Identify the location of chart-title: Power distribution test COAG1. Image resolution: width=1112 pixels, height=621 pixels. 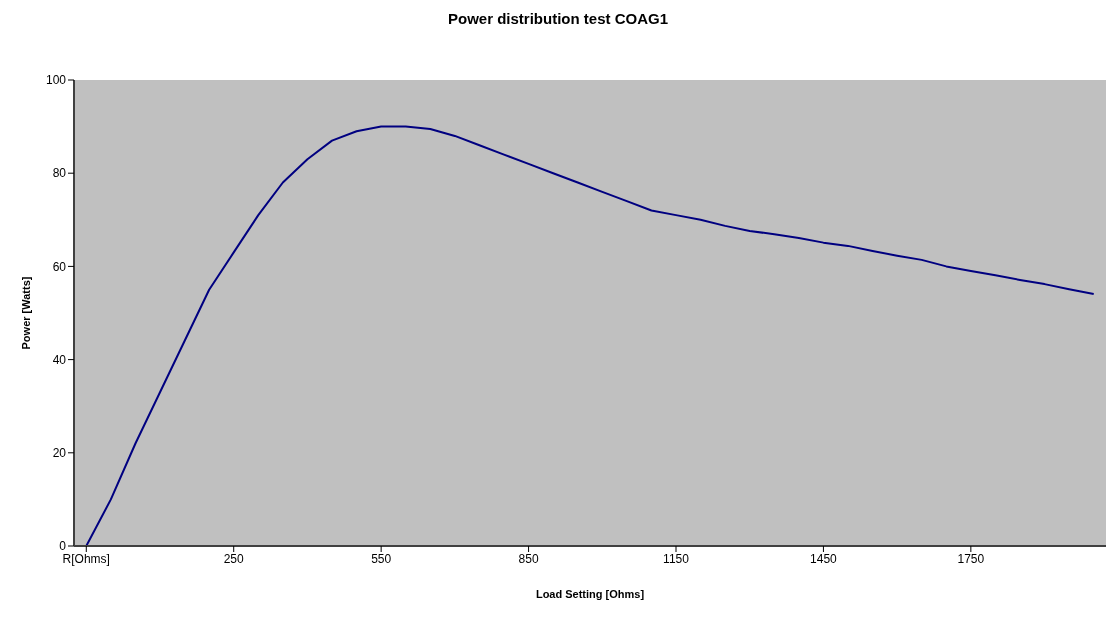
(558, 19).